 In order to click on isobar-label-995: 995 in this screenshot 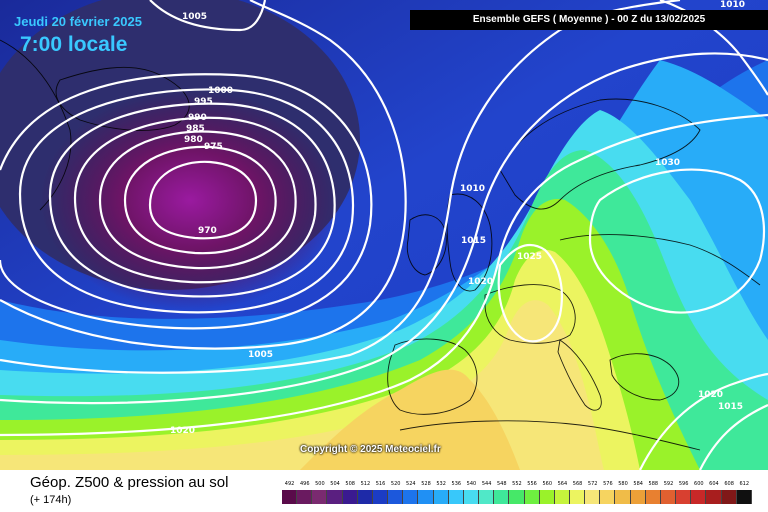, I will do `click(203, 102)`.